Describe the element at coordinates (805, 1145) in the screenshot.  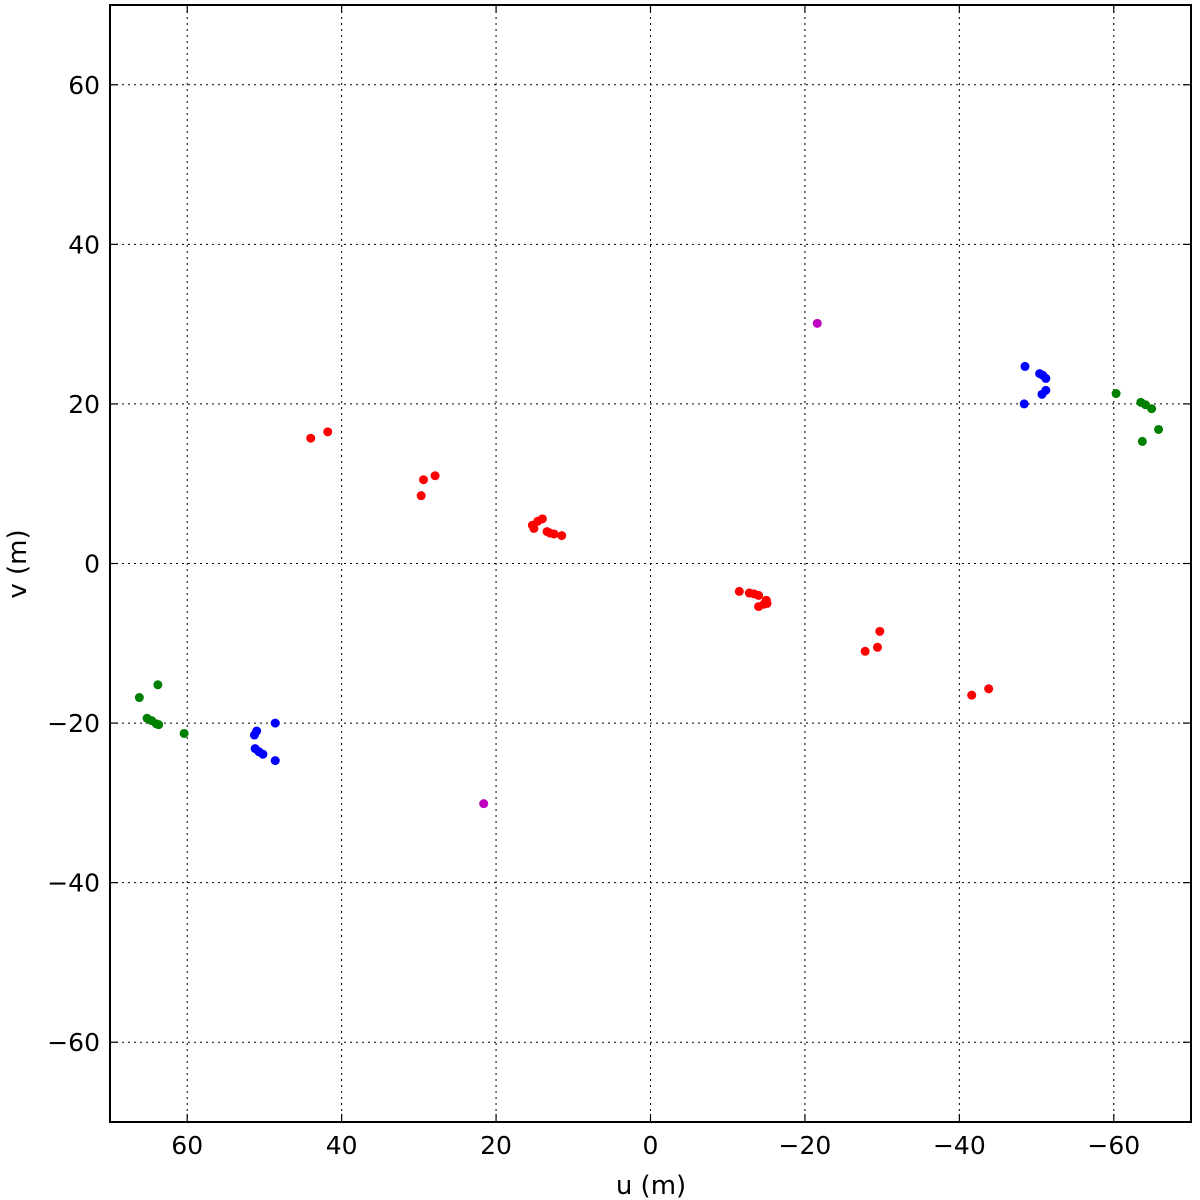
I see `x-tick-label: −20` at that location.